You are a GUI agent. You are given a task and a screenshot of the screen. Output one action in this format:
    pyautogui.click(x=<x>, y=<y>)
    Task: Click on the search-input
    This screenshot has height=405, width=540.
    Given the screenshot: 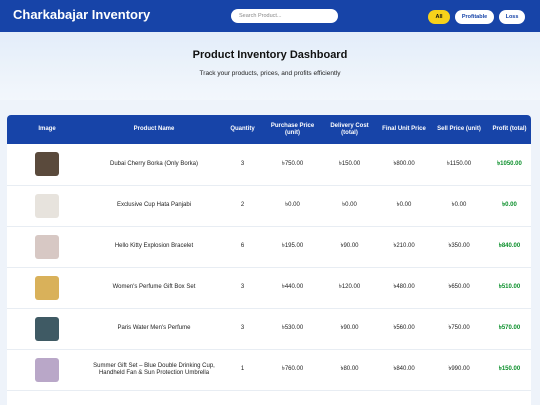 What is the action you would take?
    pyautogui.click(x=284, y=16)
    